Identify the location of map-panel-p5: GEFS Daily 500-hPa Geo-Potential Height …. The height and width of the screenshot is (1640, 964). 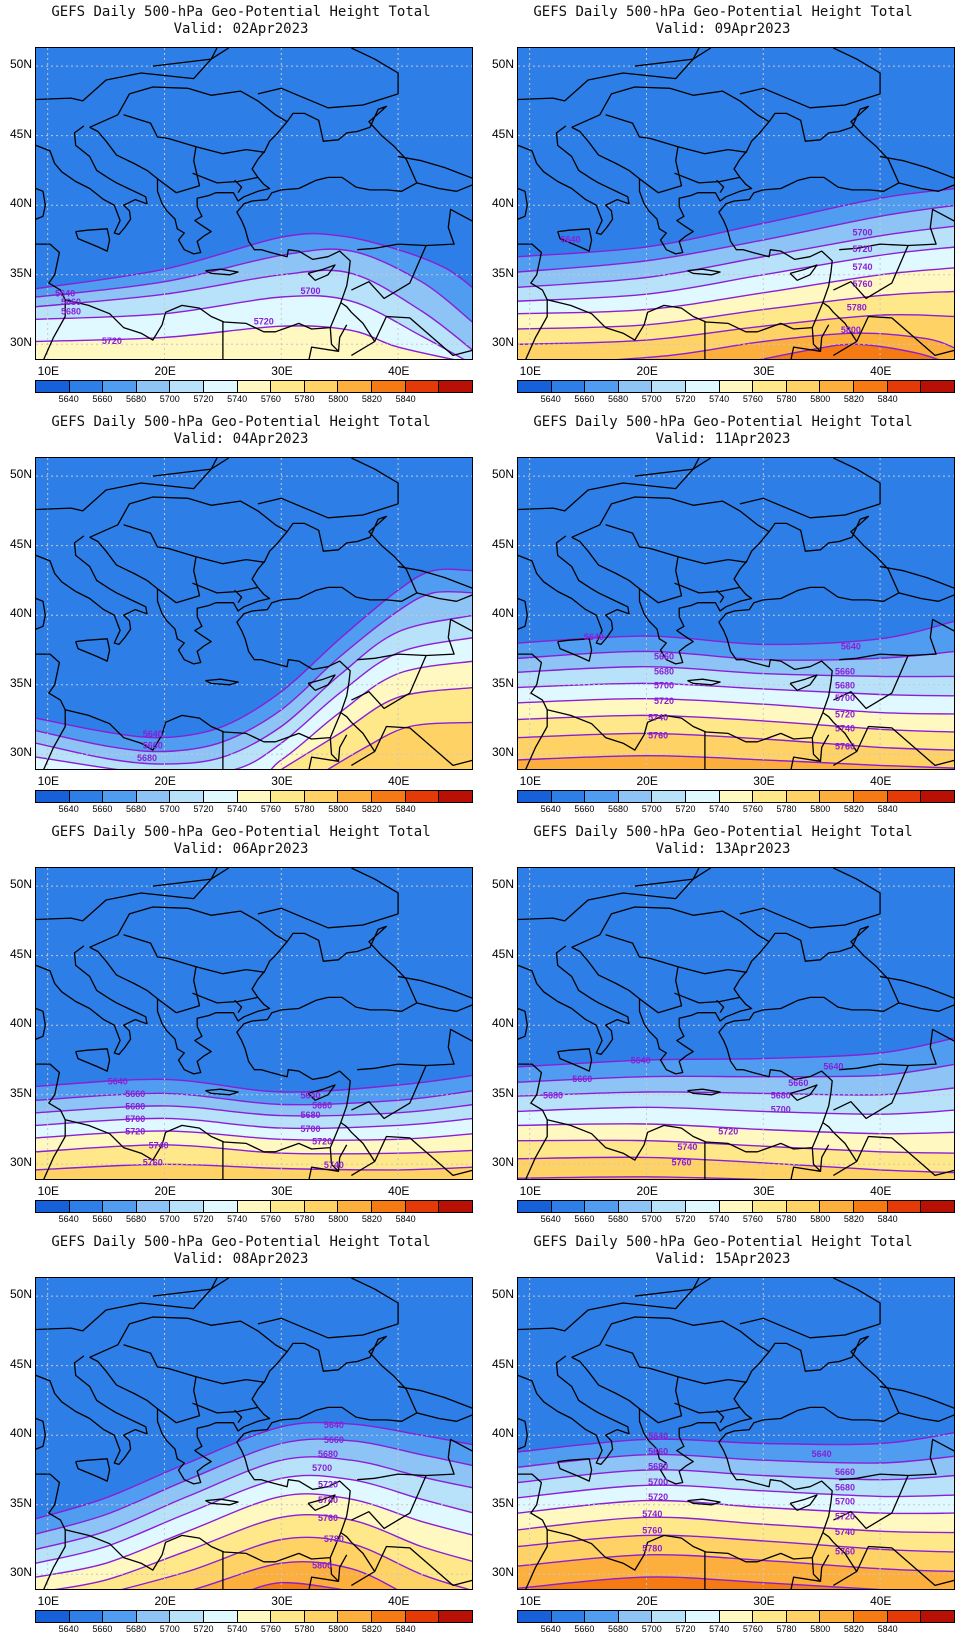
(241, 1025).